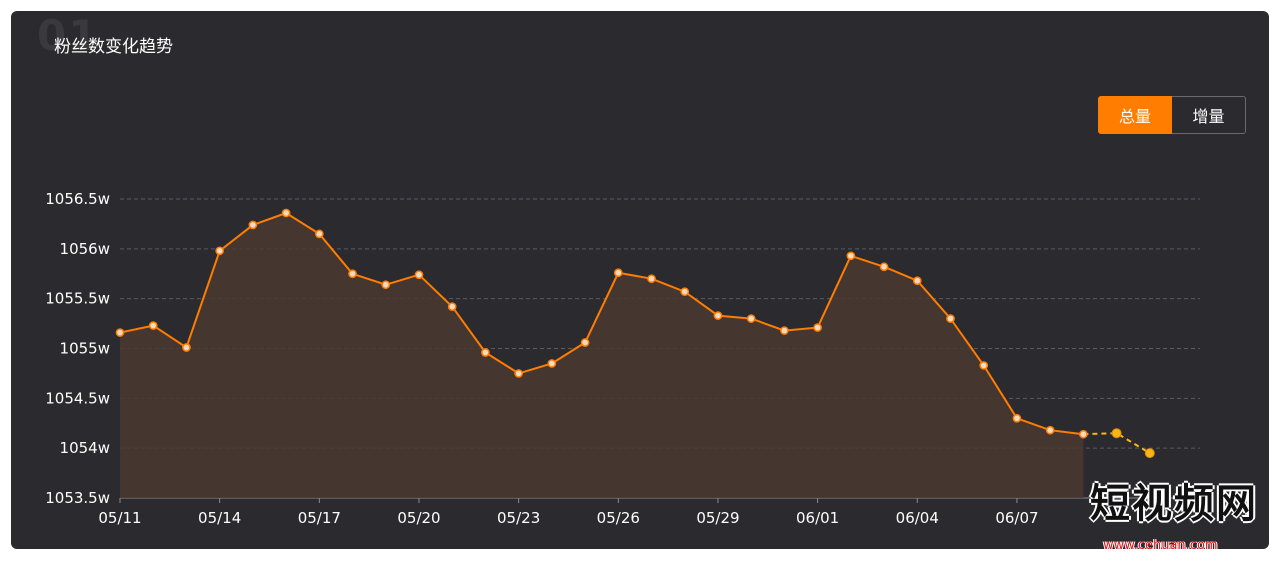  What do you see at coordinates (418, 518) in the screenshot?
I see `x-tick-label: 05/20` at bounding box center [418, 518].